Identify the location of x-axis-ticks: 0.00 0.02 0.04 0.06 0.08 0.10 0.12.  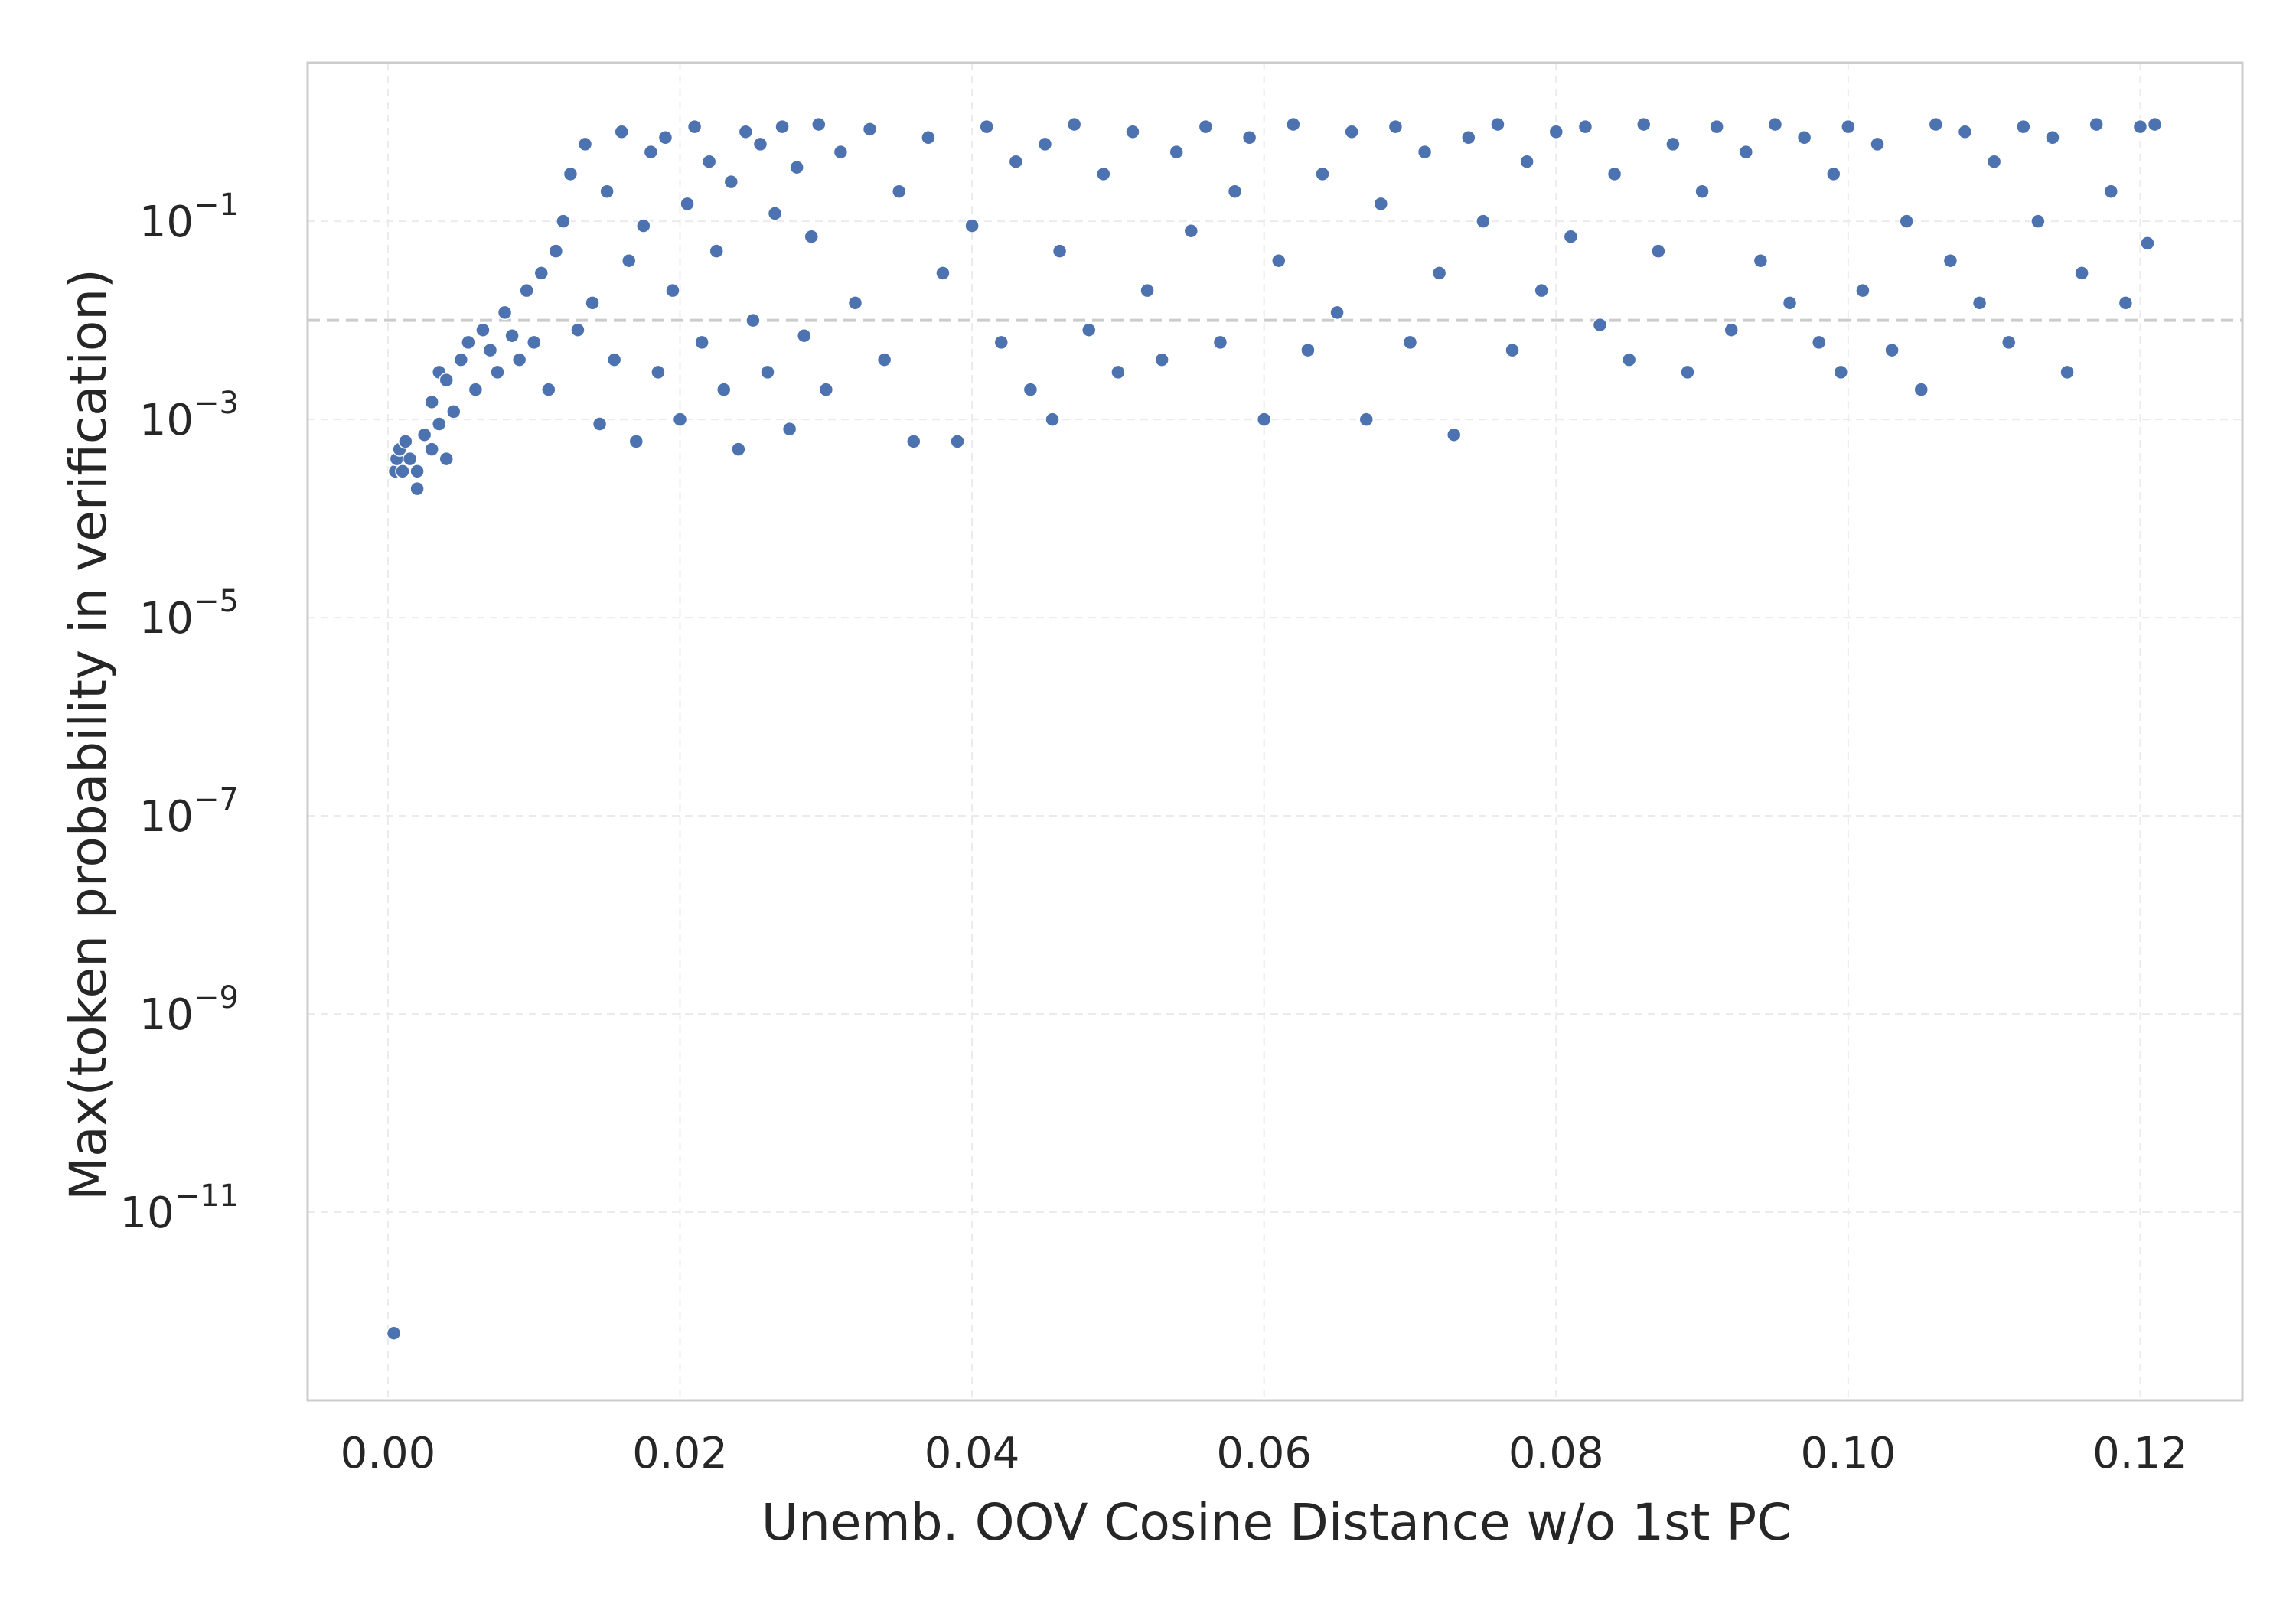
(1264, 1453).